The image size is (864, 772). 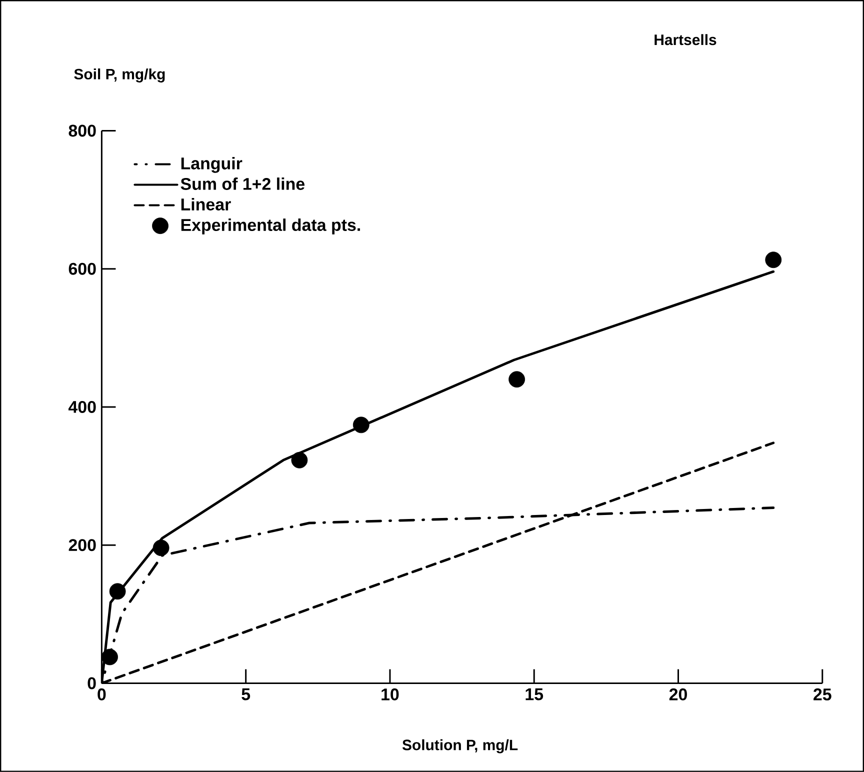 What do you see at coordinates (535, 694) in the screenshot?
I see `x-tick-label: 15` at bounding box center [535, 694].